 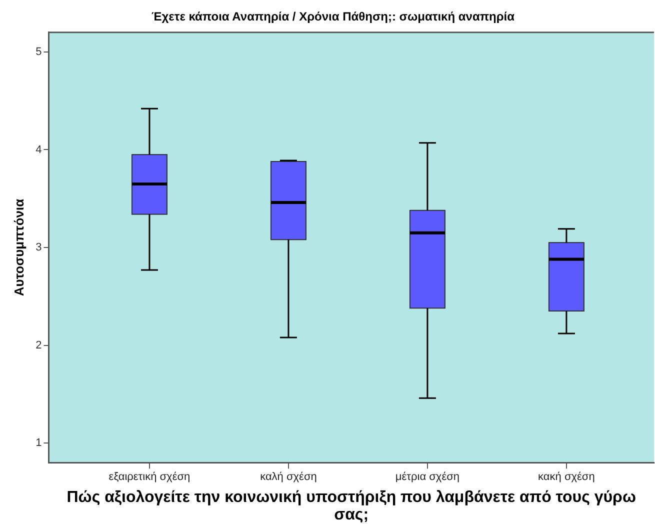 What do you see at coordinates (39, 150) in the screenshot?
I see `y-tick-label: 4` at bounding box center [39, 150].